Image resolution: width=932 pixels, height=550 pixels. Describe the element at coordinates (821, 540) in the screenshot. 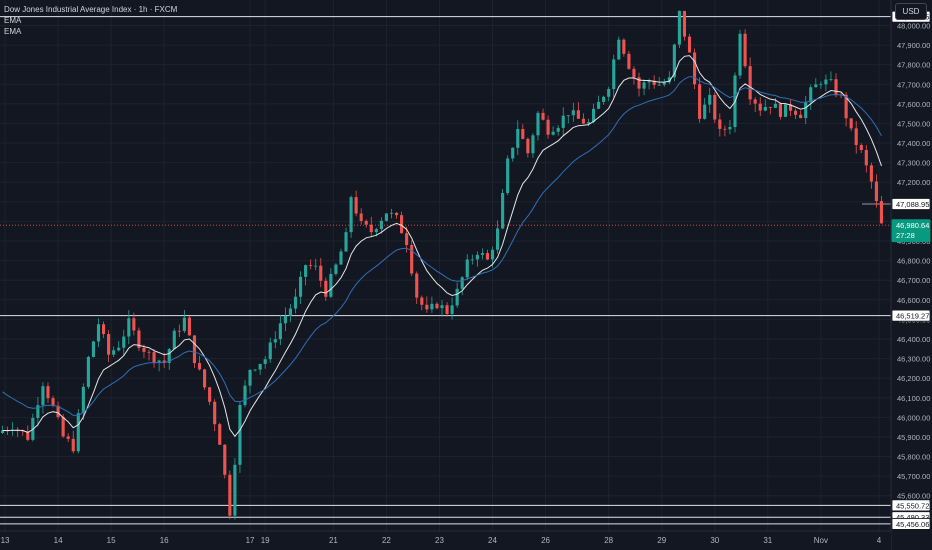

I see `time-tick-label: Nov` at that location.